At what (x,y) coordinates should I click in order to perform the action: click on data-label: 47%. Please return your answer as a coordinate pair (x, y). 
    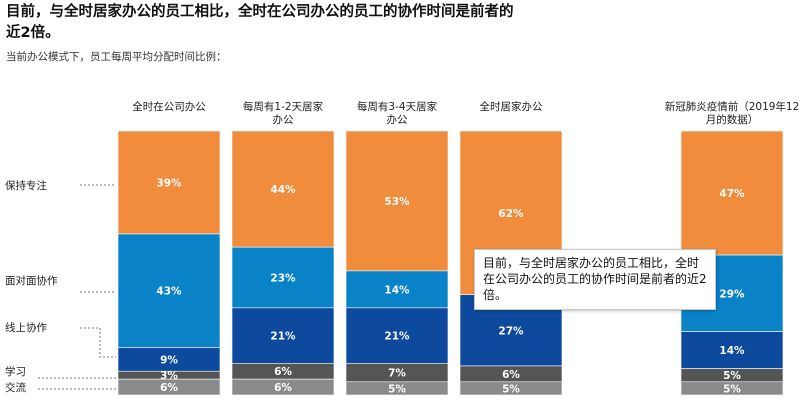
    Looking at the image, I should click on (732, 194).